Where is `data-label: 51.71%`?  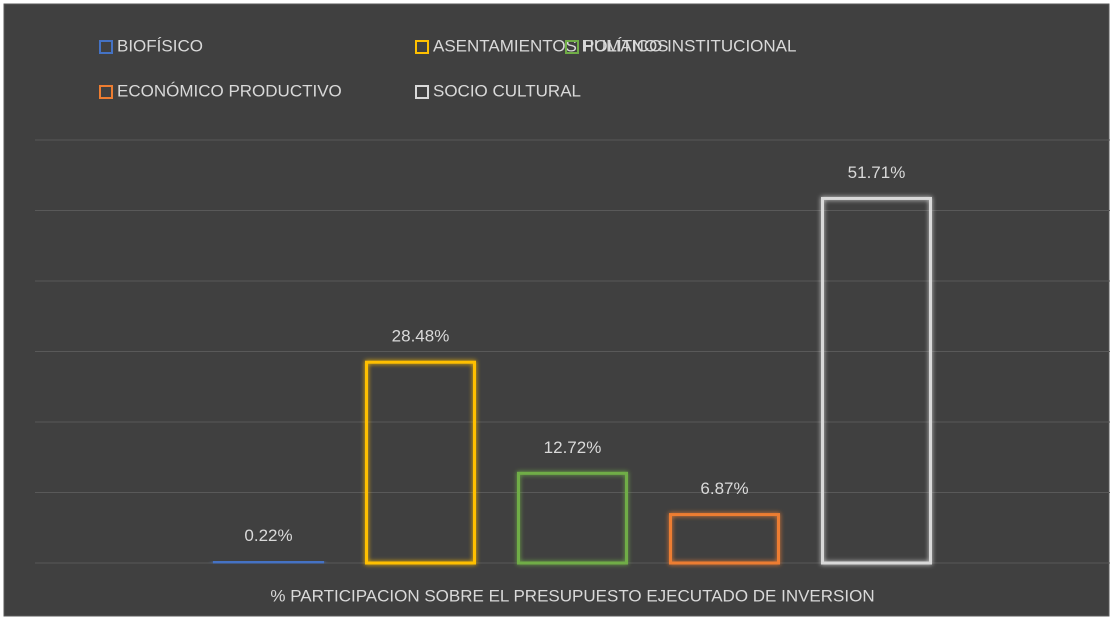 data-label: 51.71% is located at coordinates (877, 172).